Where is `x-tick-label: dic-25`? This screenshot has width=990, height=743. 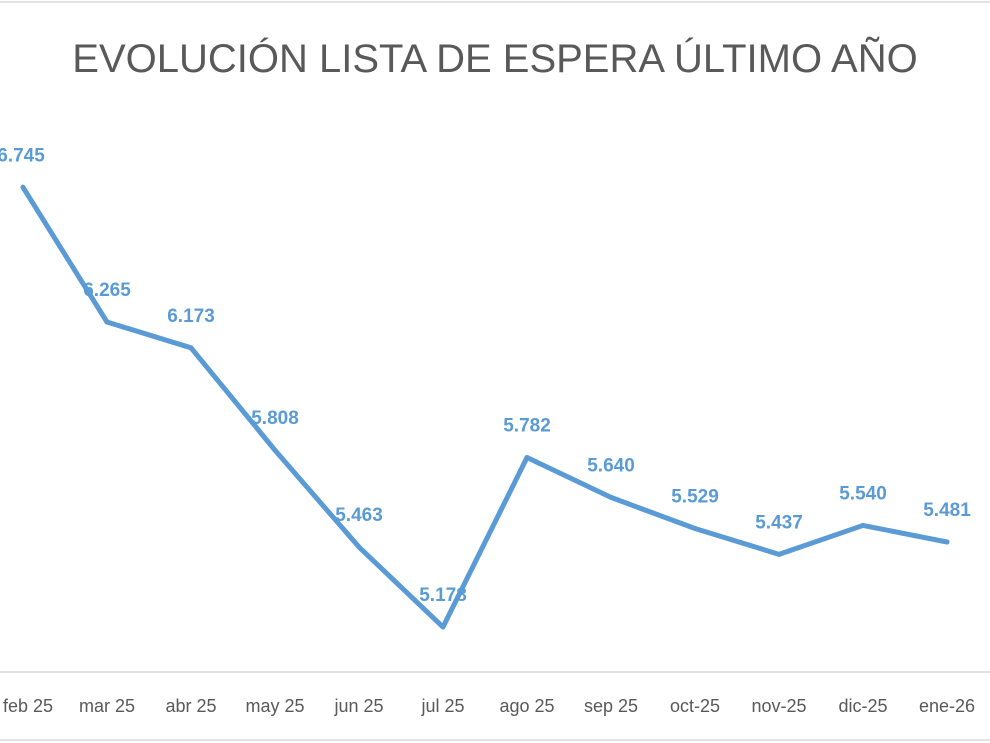 x-tick-label: dic-25 is located at coordinates (862, 706).